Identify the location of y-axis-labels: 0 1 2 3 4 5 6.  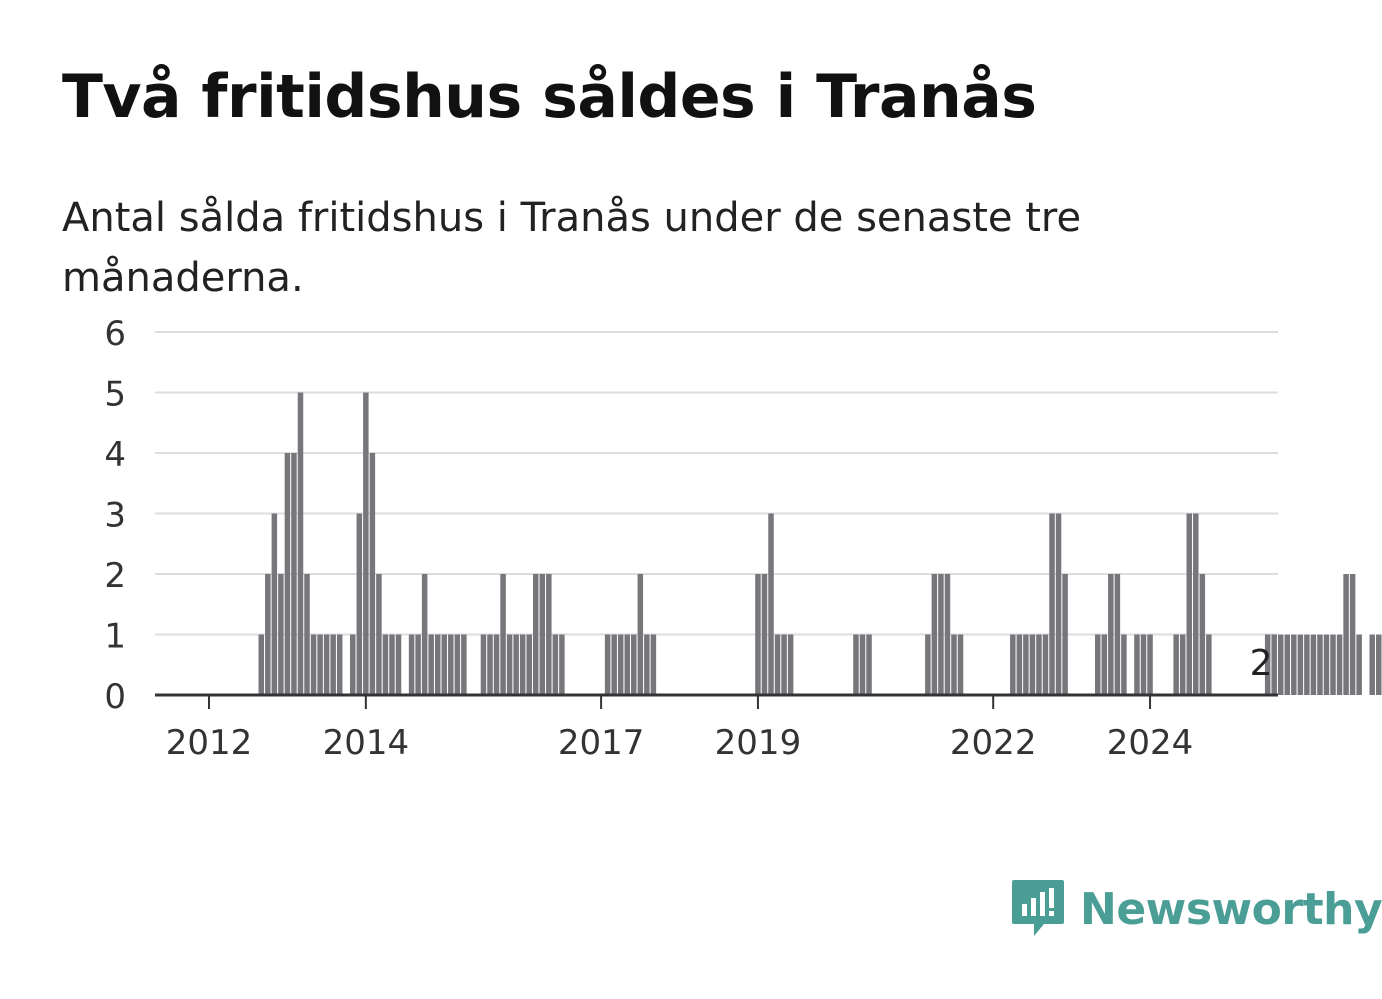
(115, 515).